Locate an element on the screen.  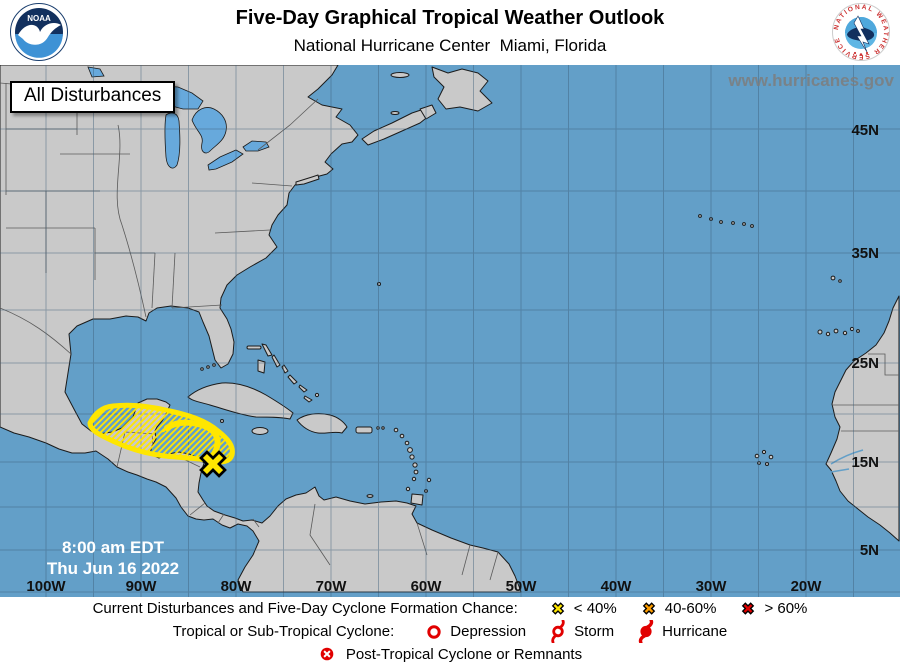
legend-chance-medium: 40-60% is located at coordinates (690, 608).